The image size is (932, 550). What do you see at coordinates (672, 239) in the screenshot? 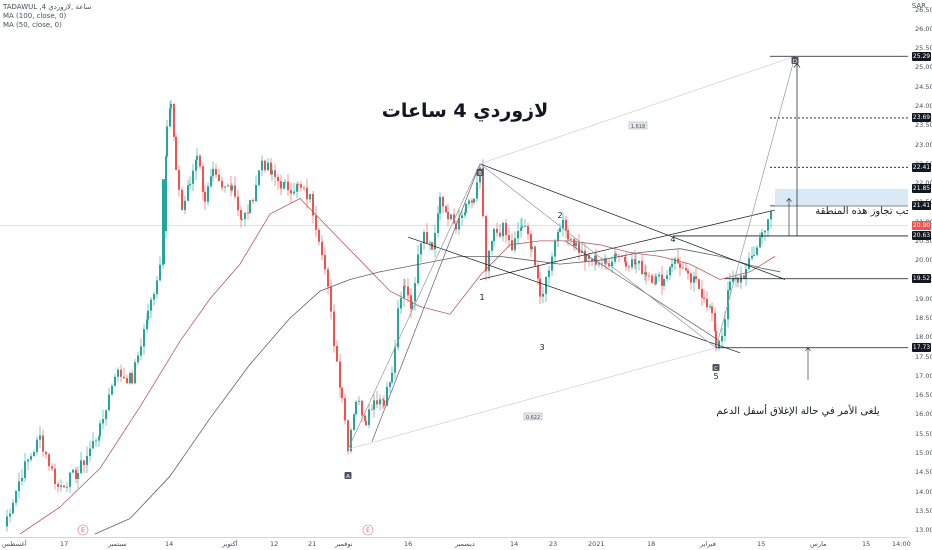
I see `wave-label: 4` at bounding box center [672, 239].